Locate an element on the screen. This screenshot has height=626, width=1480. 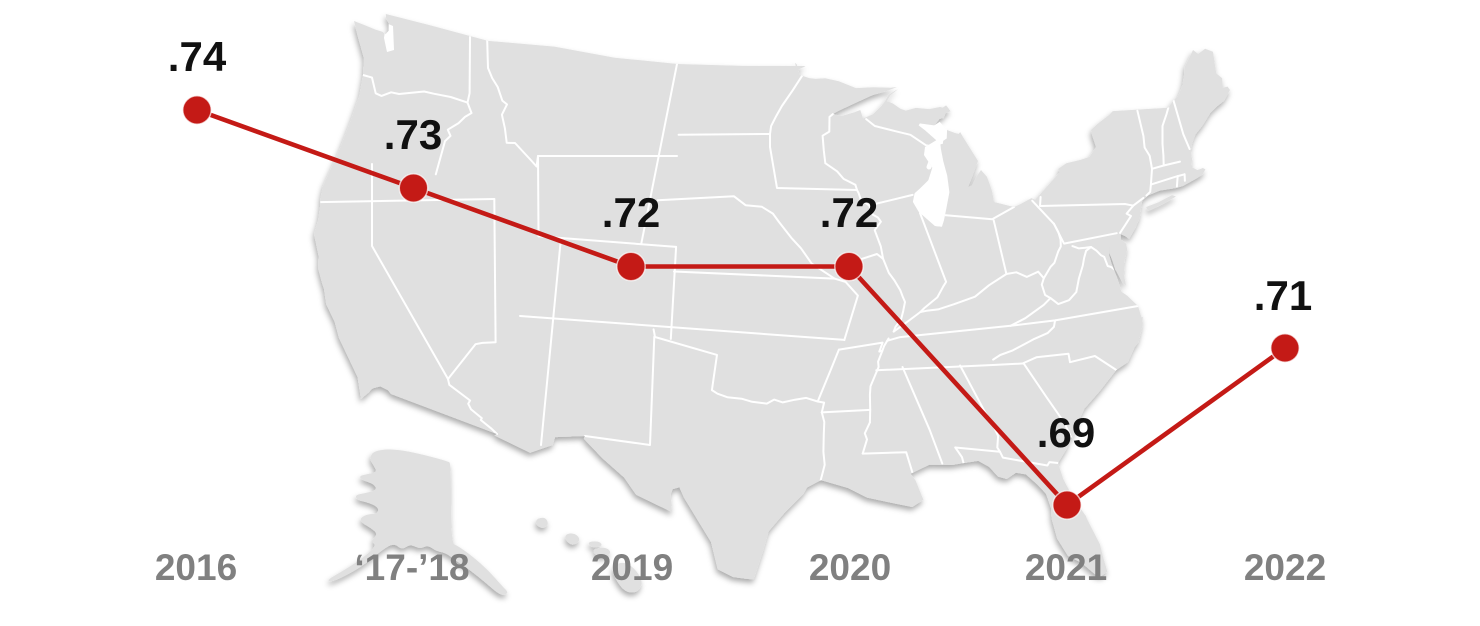
svg-text: 2021 is located at coordinates (1066, 567).